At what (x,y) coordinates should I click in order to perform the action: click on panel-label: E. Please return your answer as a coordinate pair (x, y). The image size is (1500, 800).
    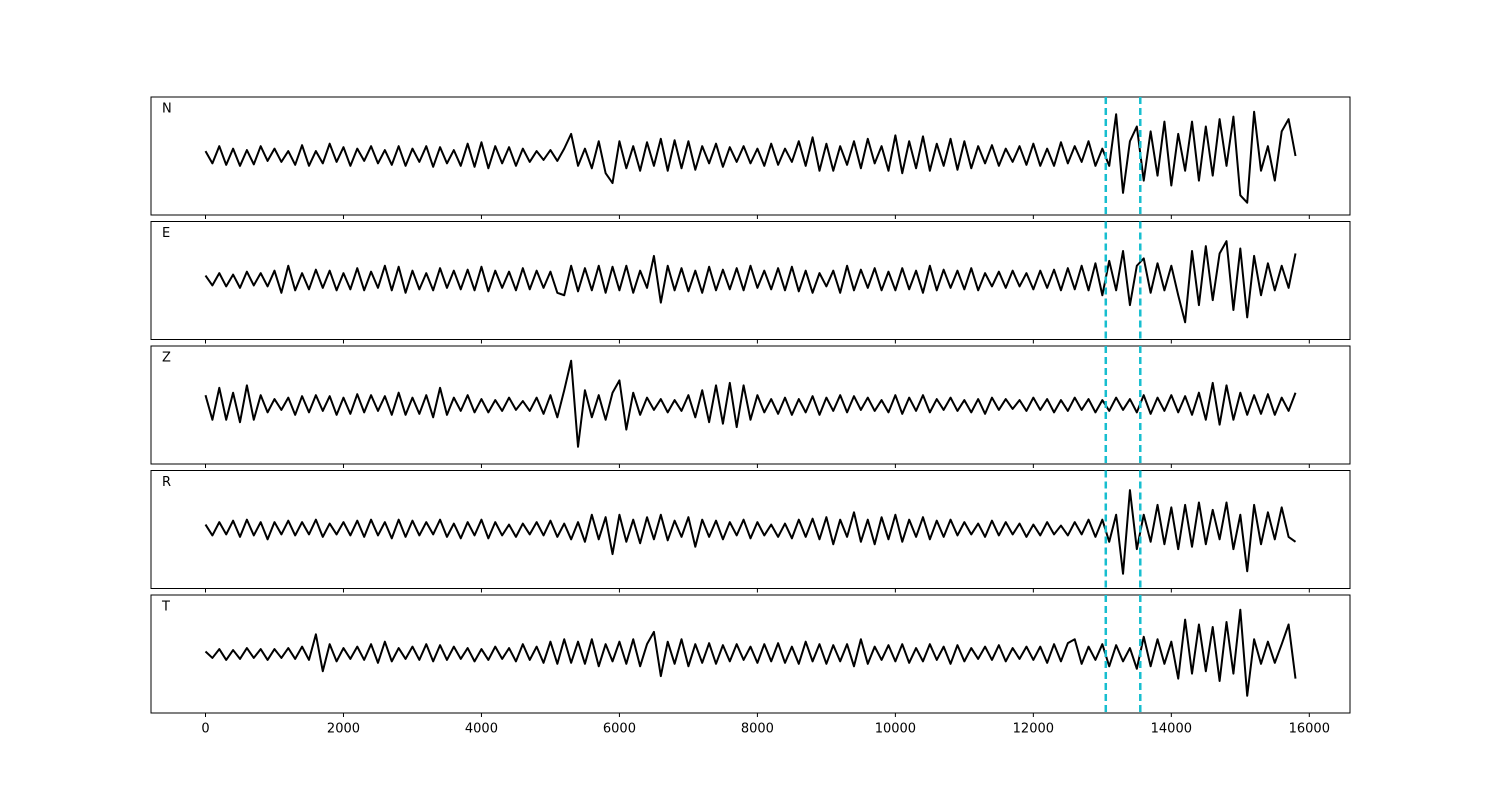
    Looking at the image, I should click on (166, 233).